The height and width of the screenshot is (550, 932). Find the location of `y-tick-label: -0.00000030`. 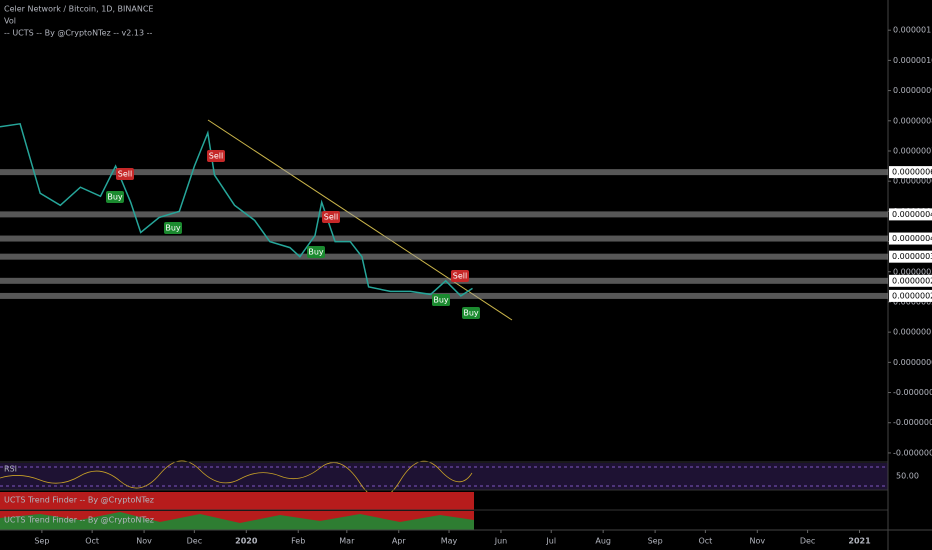

y-tick-label: -0.00000030 is located at coordinates (912, 452).